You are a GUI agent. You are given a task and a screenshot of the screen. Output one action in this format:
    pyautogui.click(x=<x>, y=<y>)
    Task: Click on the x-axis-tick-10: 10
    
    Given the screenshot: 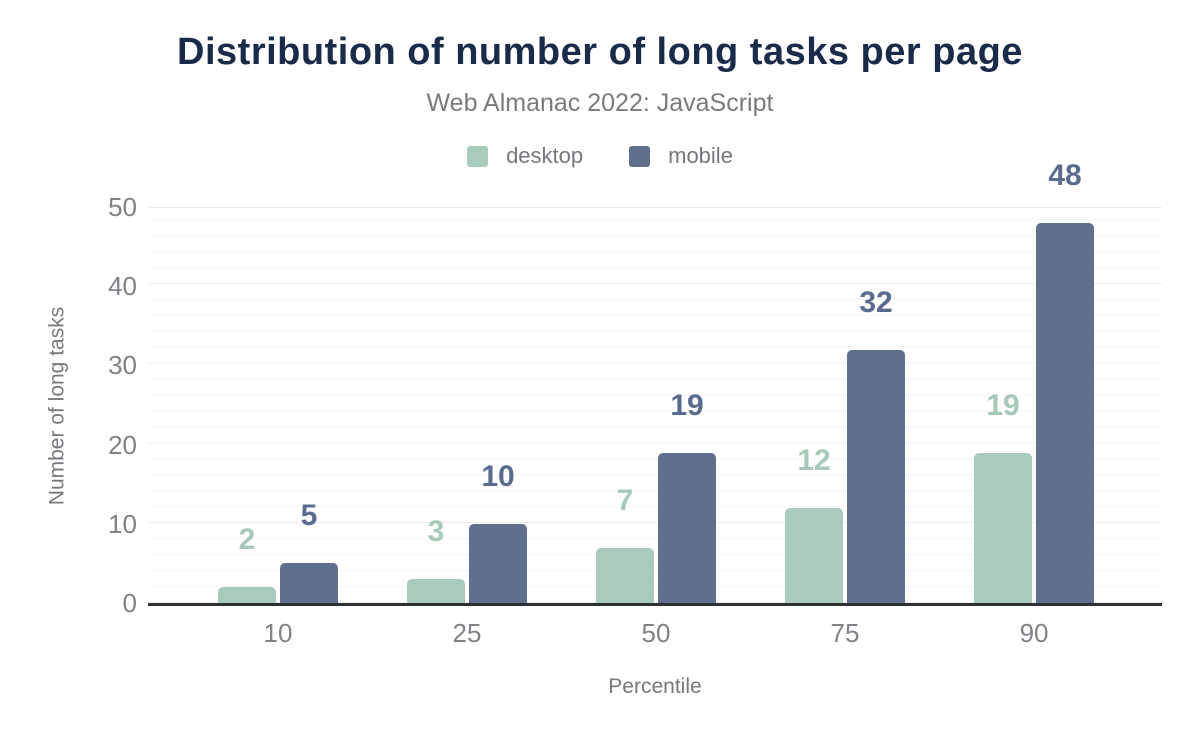 What is the action you would take?
    pyautogui.click(x=278, y=633)
    